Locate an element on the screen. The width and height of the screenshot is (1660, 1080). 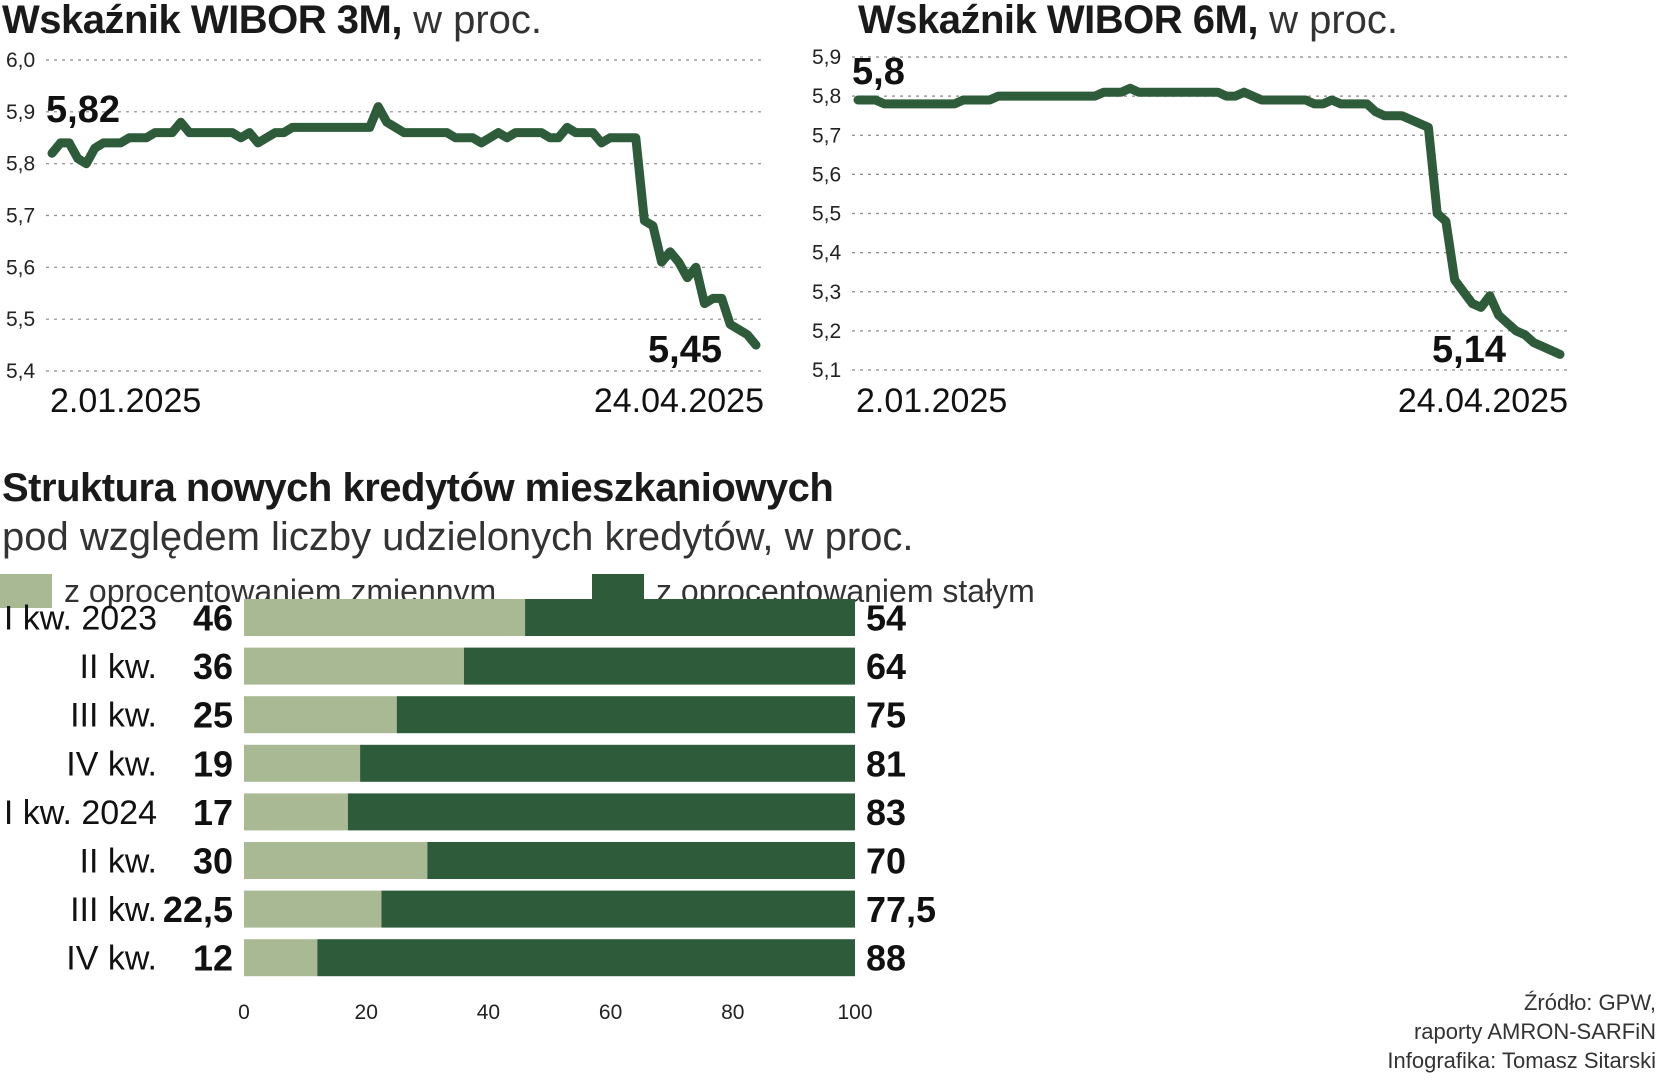
wibor3m-title-main: Wskaźnik WIBOR 3M, is located at coordinates (202, 21).